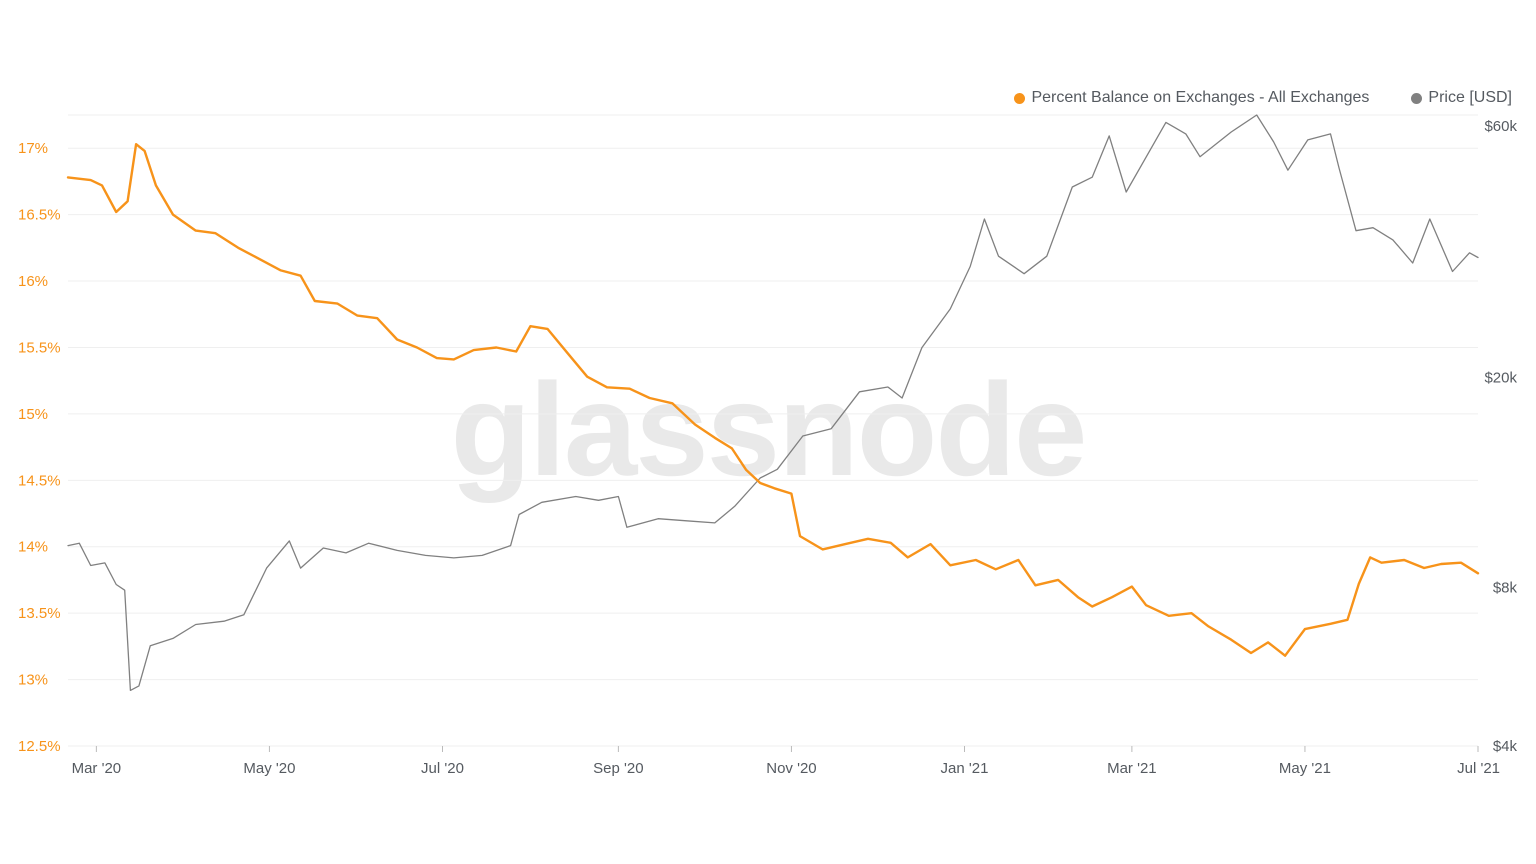  Describe the element at coordinates (1500, 126) in the screenshot. I see `right-tick-label: $60k` at that location.